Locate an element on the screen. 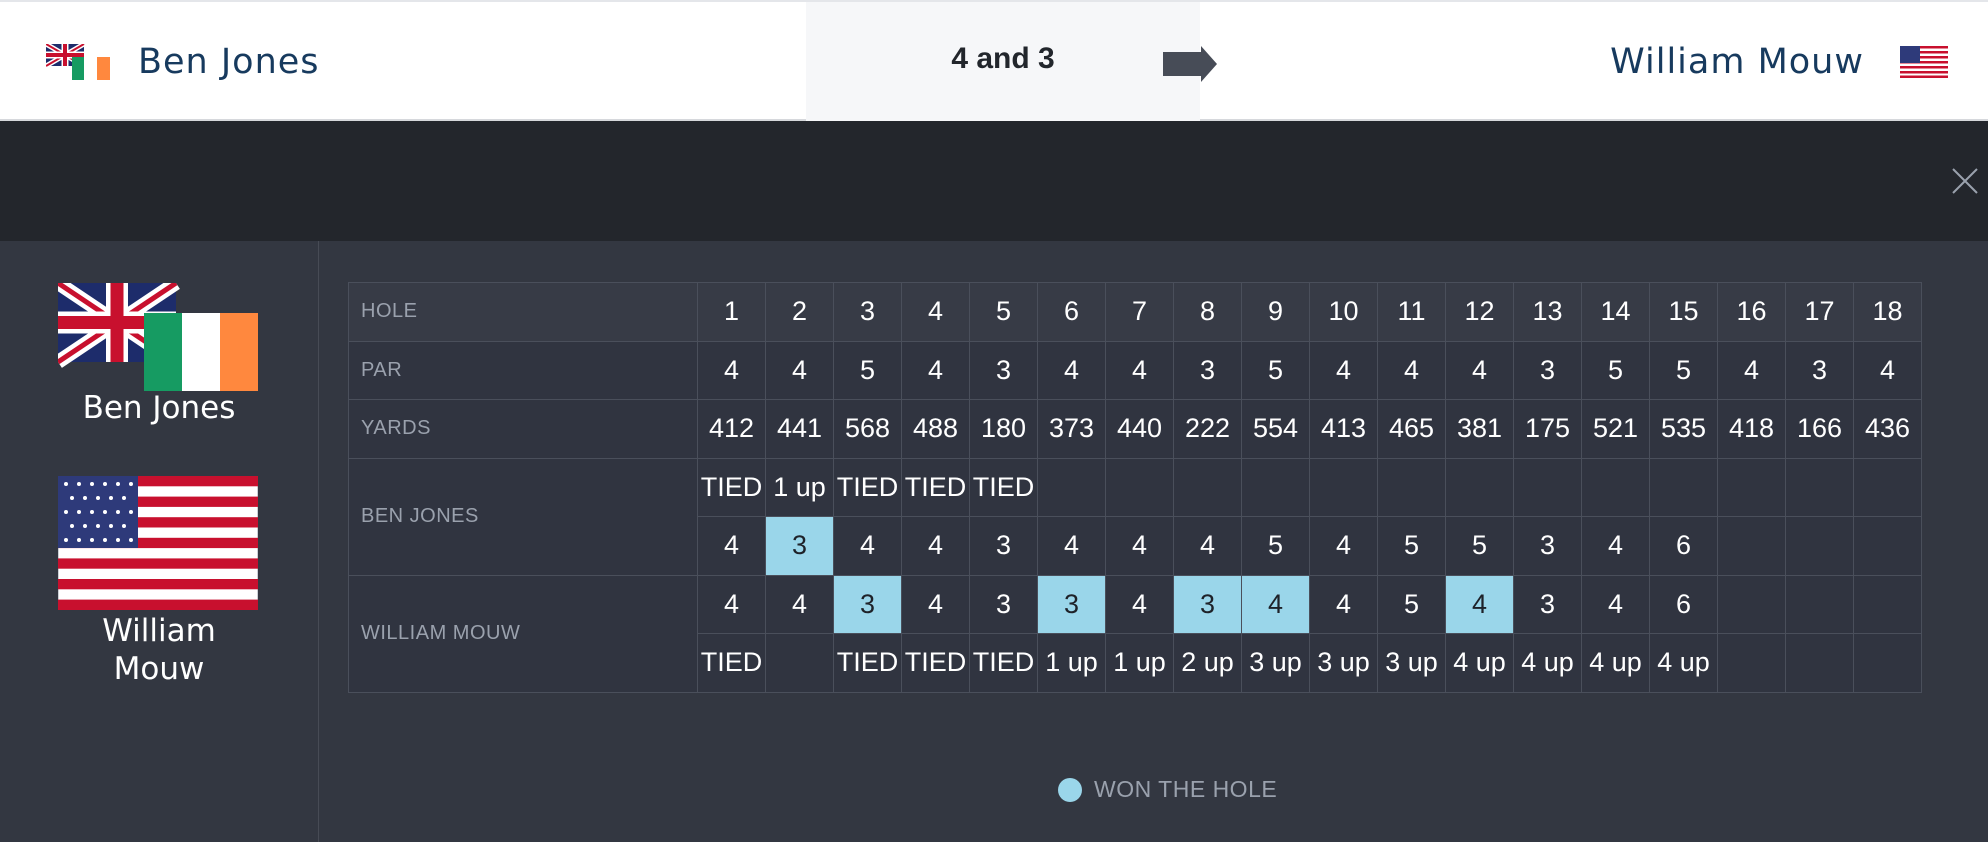 This screenshot has height=842, width=1988. hole-number-cell: 15 is located at coordinates (1683, 312).